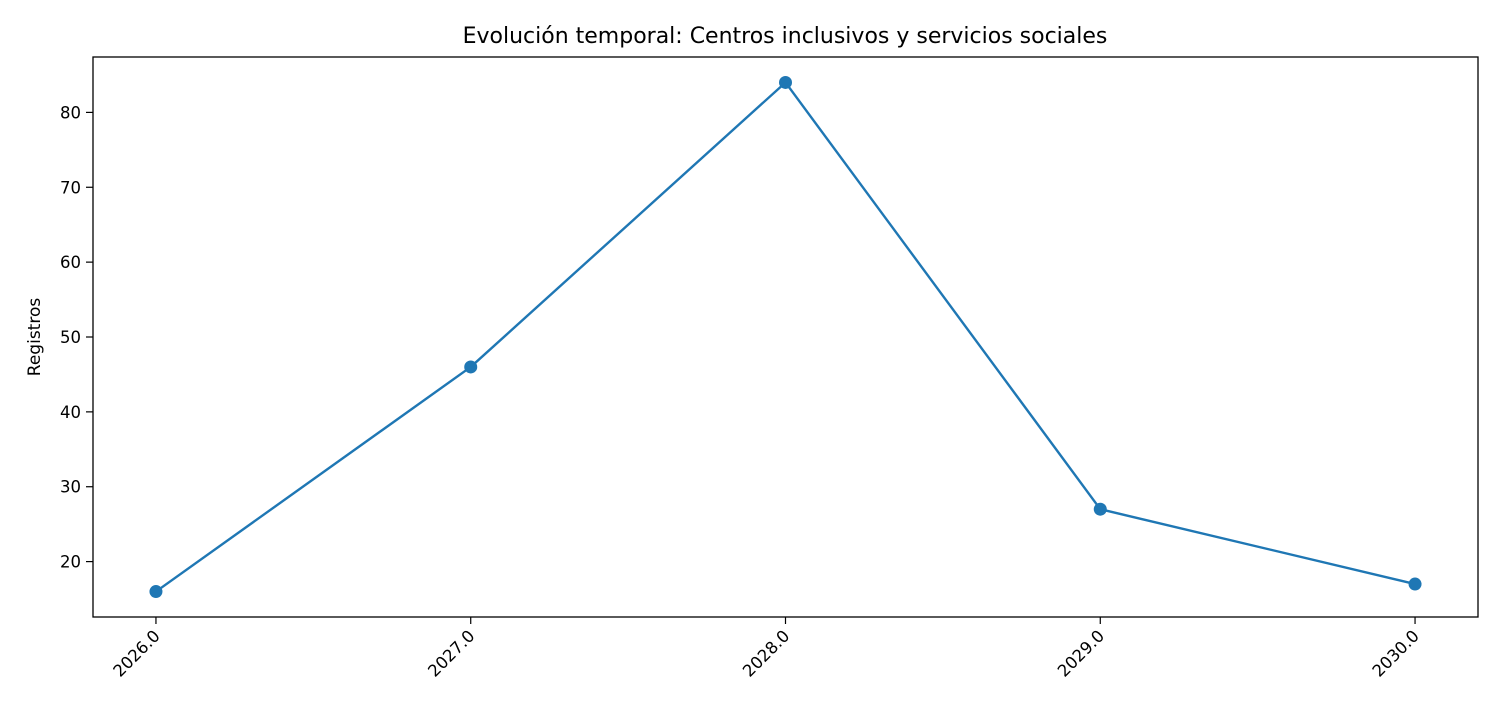 The width and height of the screenshot is (1500, 720). Describe the element at coordinates (70, 262) in the screenshot. I see `y-tick-label: 60` at that location.